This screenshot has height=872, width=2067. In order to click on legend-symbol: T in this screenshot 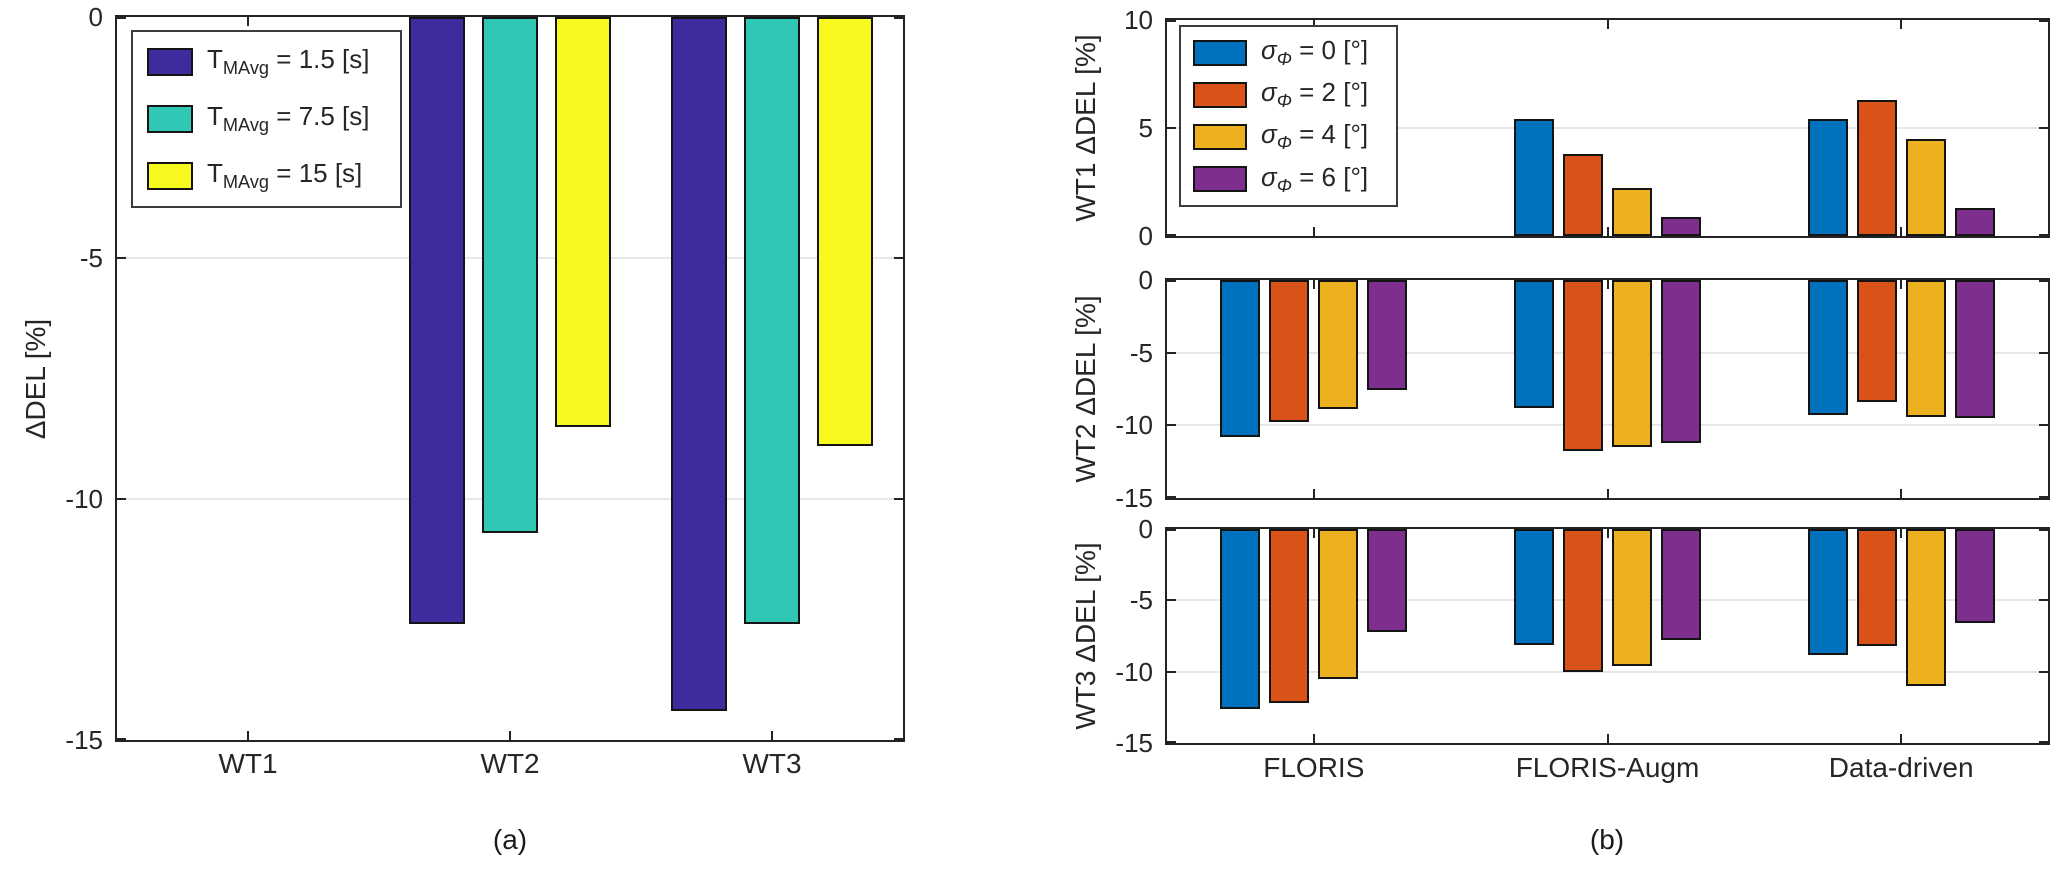, I will do `click(215, 59)`.